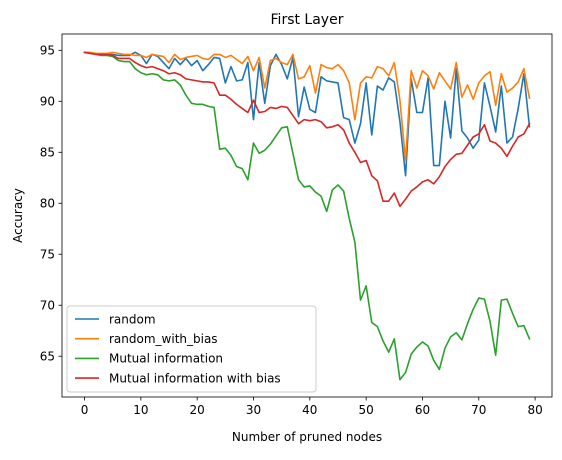  I want to click on chart-title: First Layer, so click(307, 20).